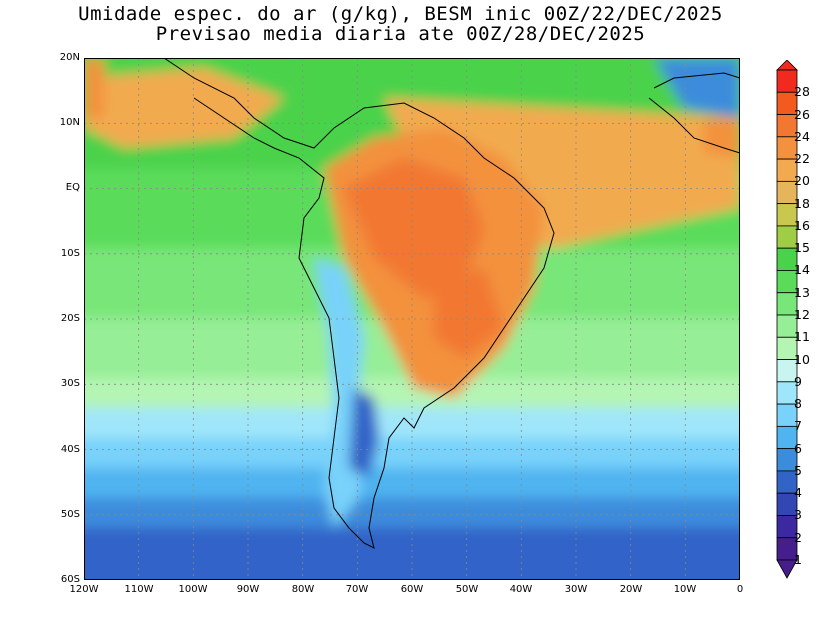  Describe the element at coordinates (70, 579) in the screenshot. I see `lat-label: 60S` at that location.